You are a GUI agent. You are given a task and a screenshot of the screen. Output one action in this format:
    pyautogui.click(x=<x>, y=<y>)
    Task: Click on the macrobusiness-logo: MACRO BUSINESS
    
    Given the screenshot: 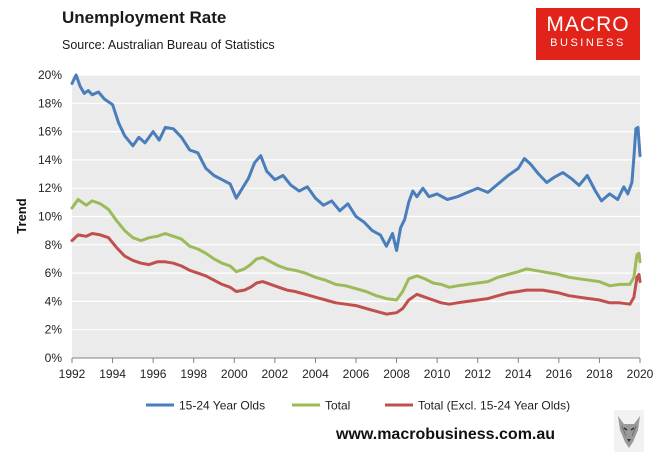 What is the action you would take?
    pyautogui.click(x=588, y=34)
    